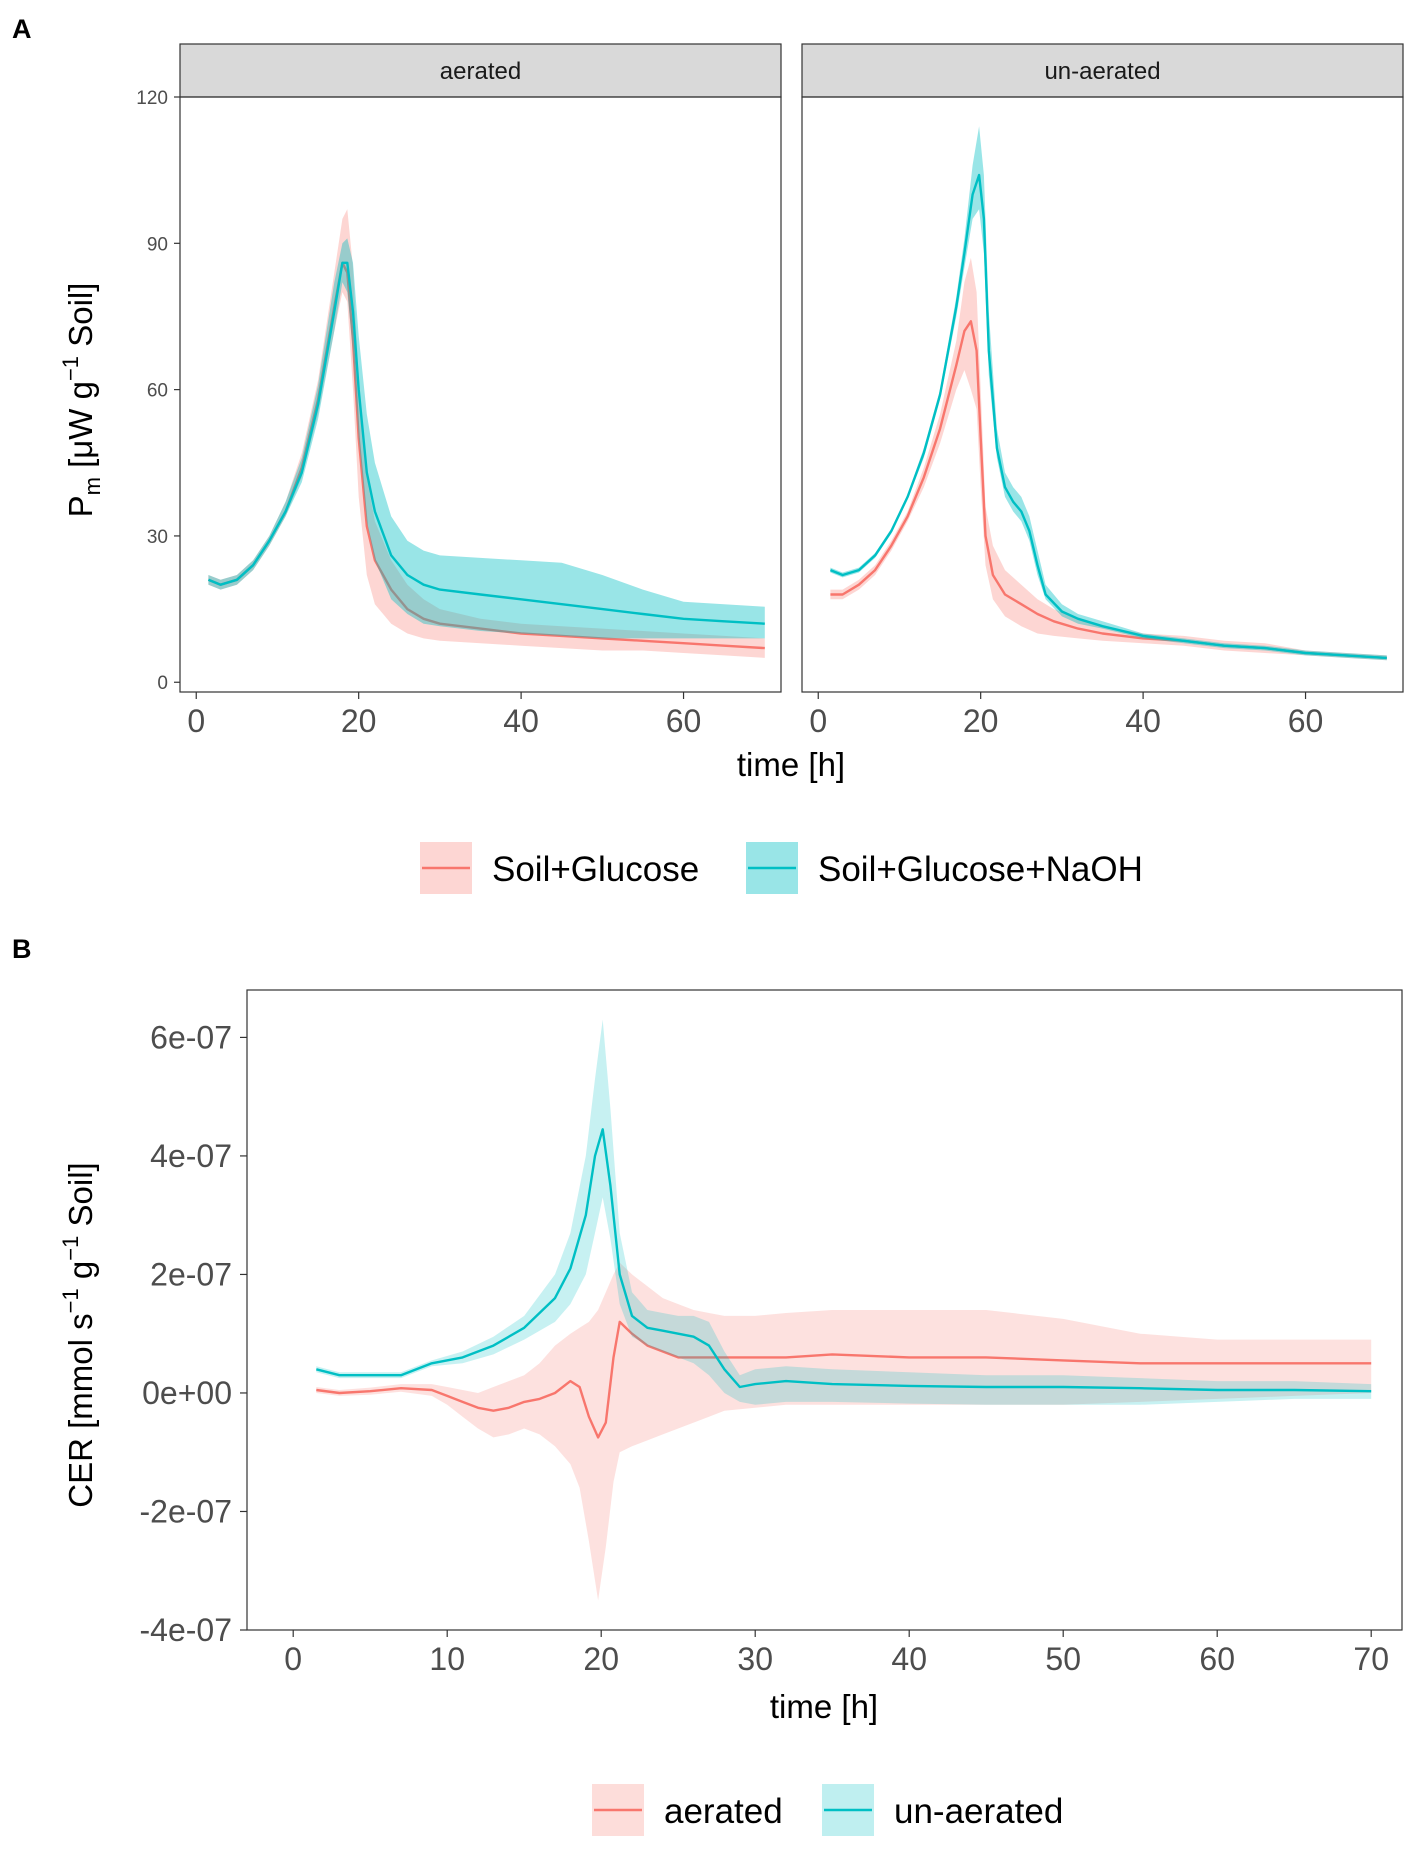 The height and width of the screenshot is (1851, 1418). What do you see at coordinates (1063, 1659) in the screenshot?
I see `x-tick-label: 50` at bounding box center [1063, 1659].